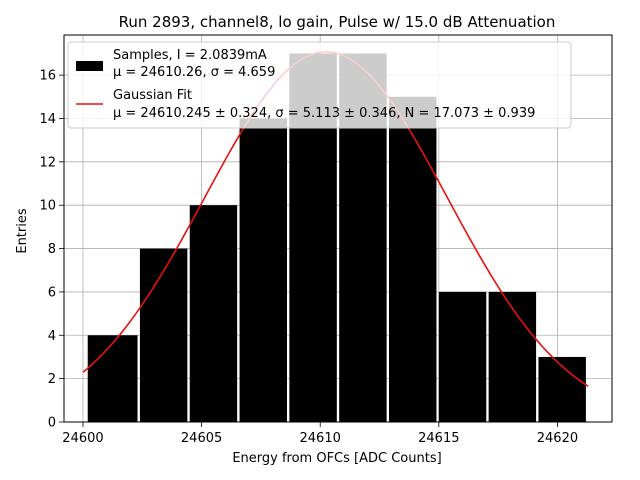 The width and height of the screenshot is (640, 480). What do you see at coordinates (47, 206) in the screenshot?
I see `y-tick-label: 10` at bounding box center [47, 206].